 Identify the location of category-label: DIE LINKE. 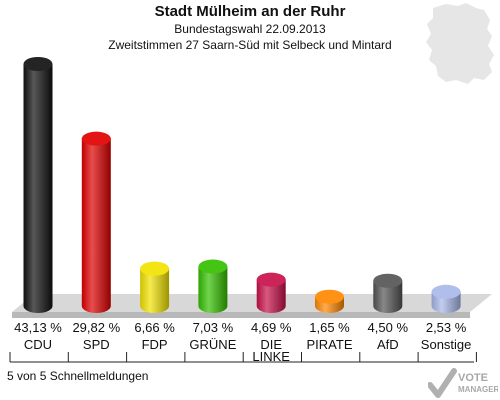
(271, 350).